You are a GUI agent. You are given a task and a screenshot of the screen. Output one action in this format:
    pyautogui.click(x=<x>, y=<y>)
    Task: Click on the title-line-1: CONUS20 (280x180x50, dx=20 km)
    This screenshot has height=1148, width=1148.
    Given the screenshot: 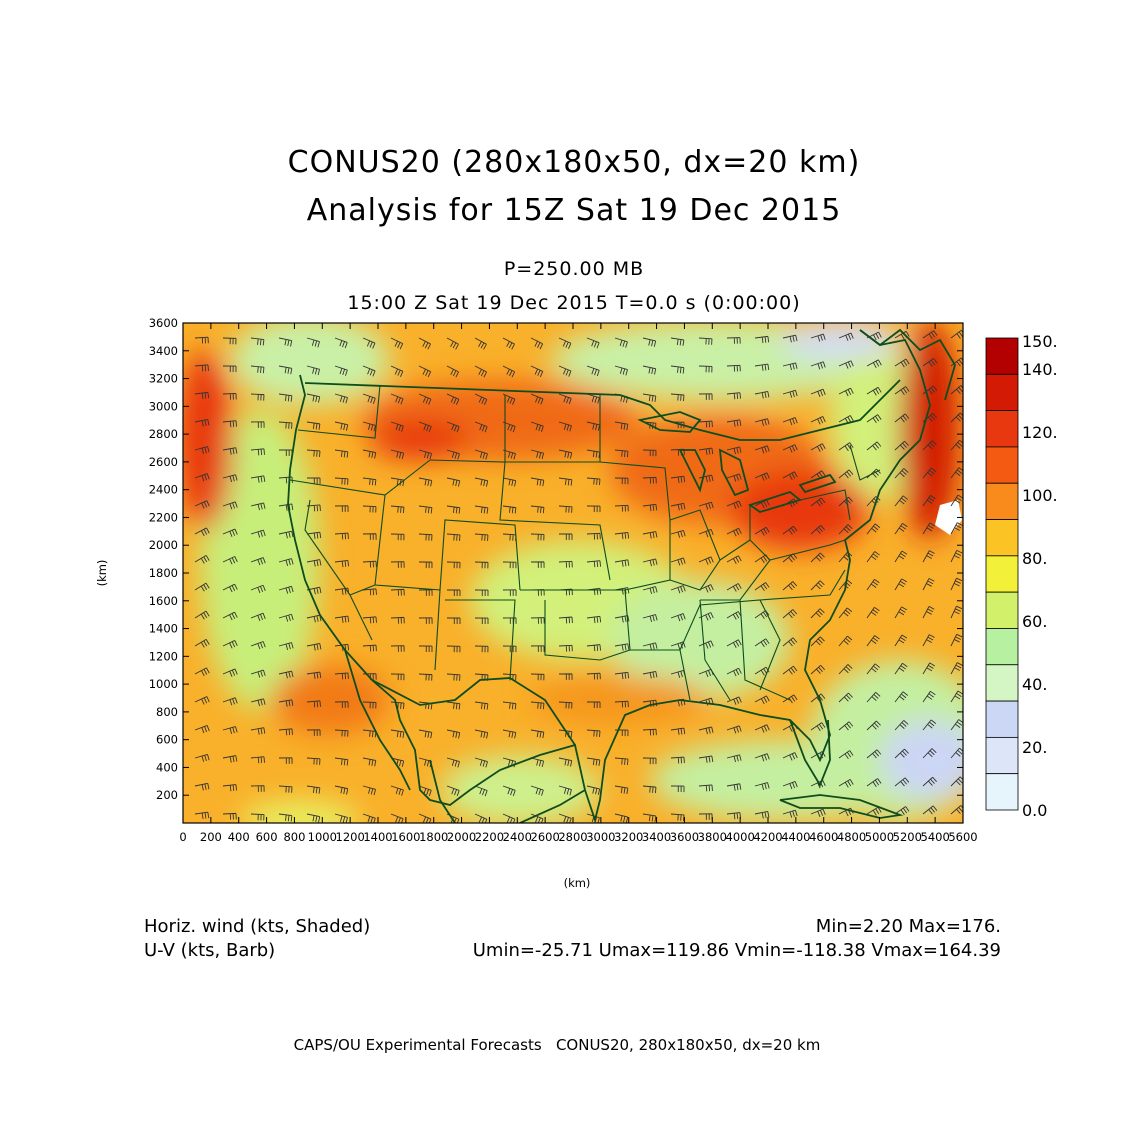 What is the action you would take?
    pyautogui.click(x=574, y=162)
    